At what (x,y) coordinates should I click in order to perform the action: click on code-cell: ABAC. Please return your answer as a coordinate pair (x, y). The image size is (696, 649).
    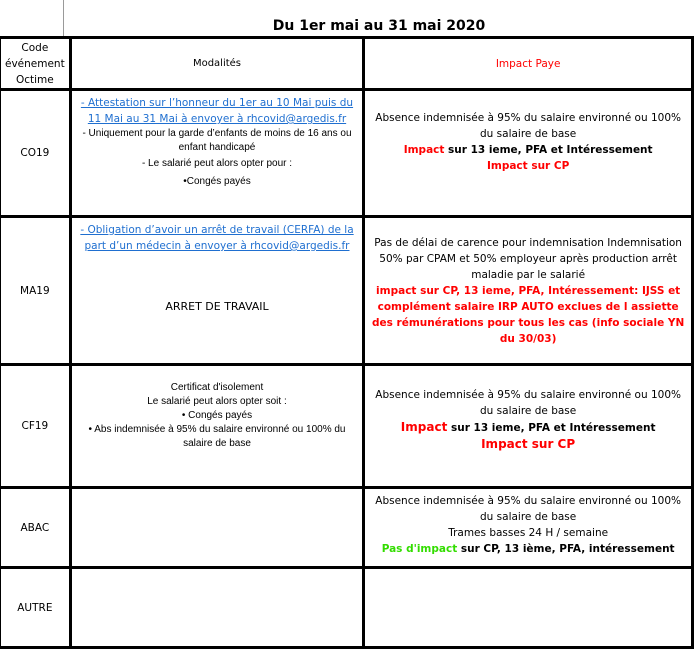
    Looking at the image, I should click on (36, 527).